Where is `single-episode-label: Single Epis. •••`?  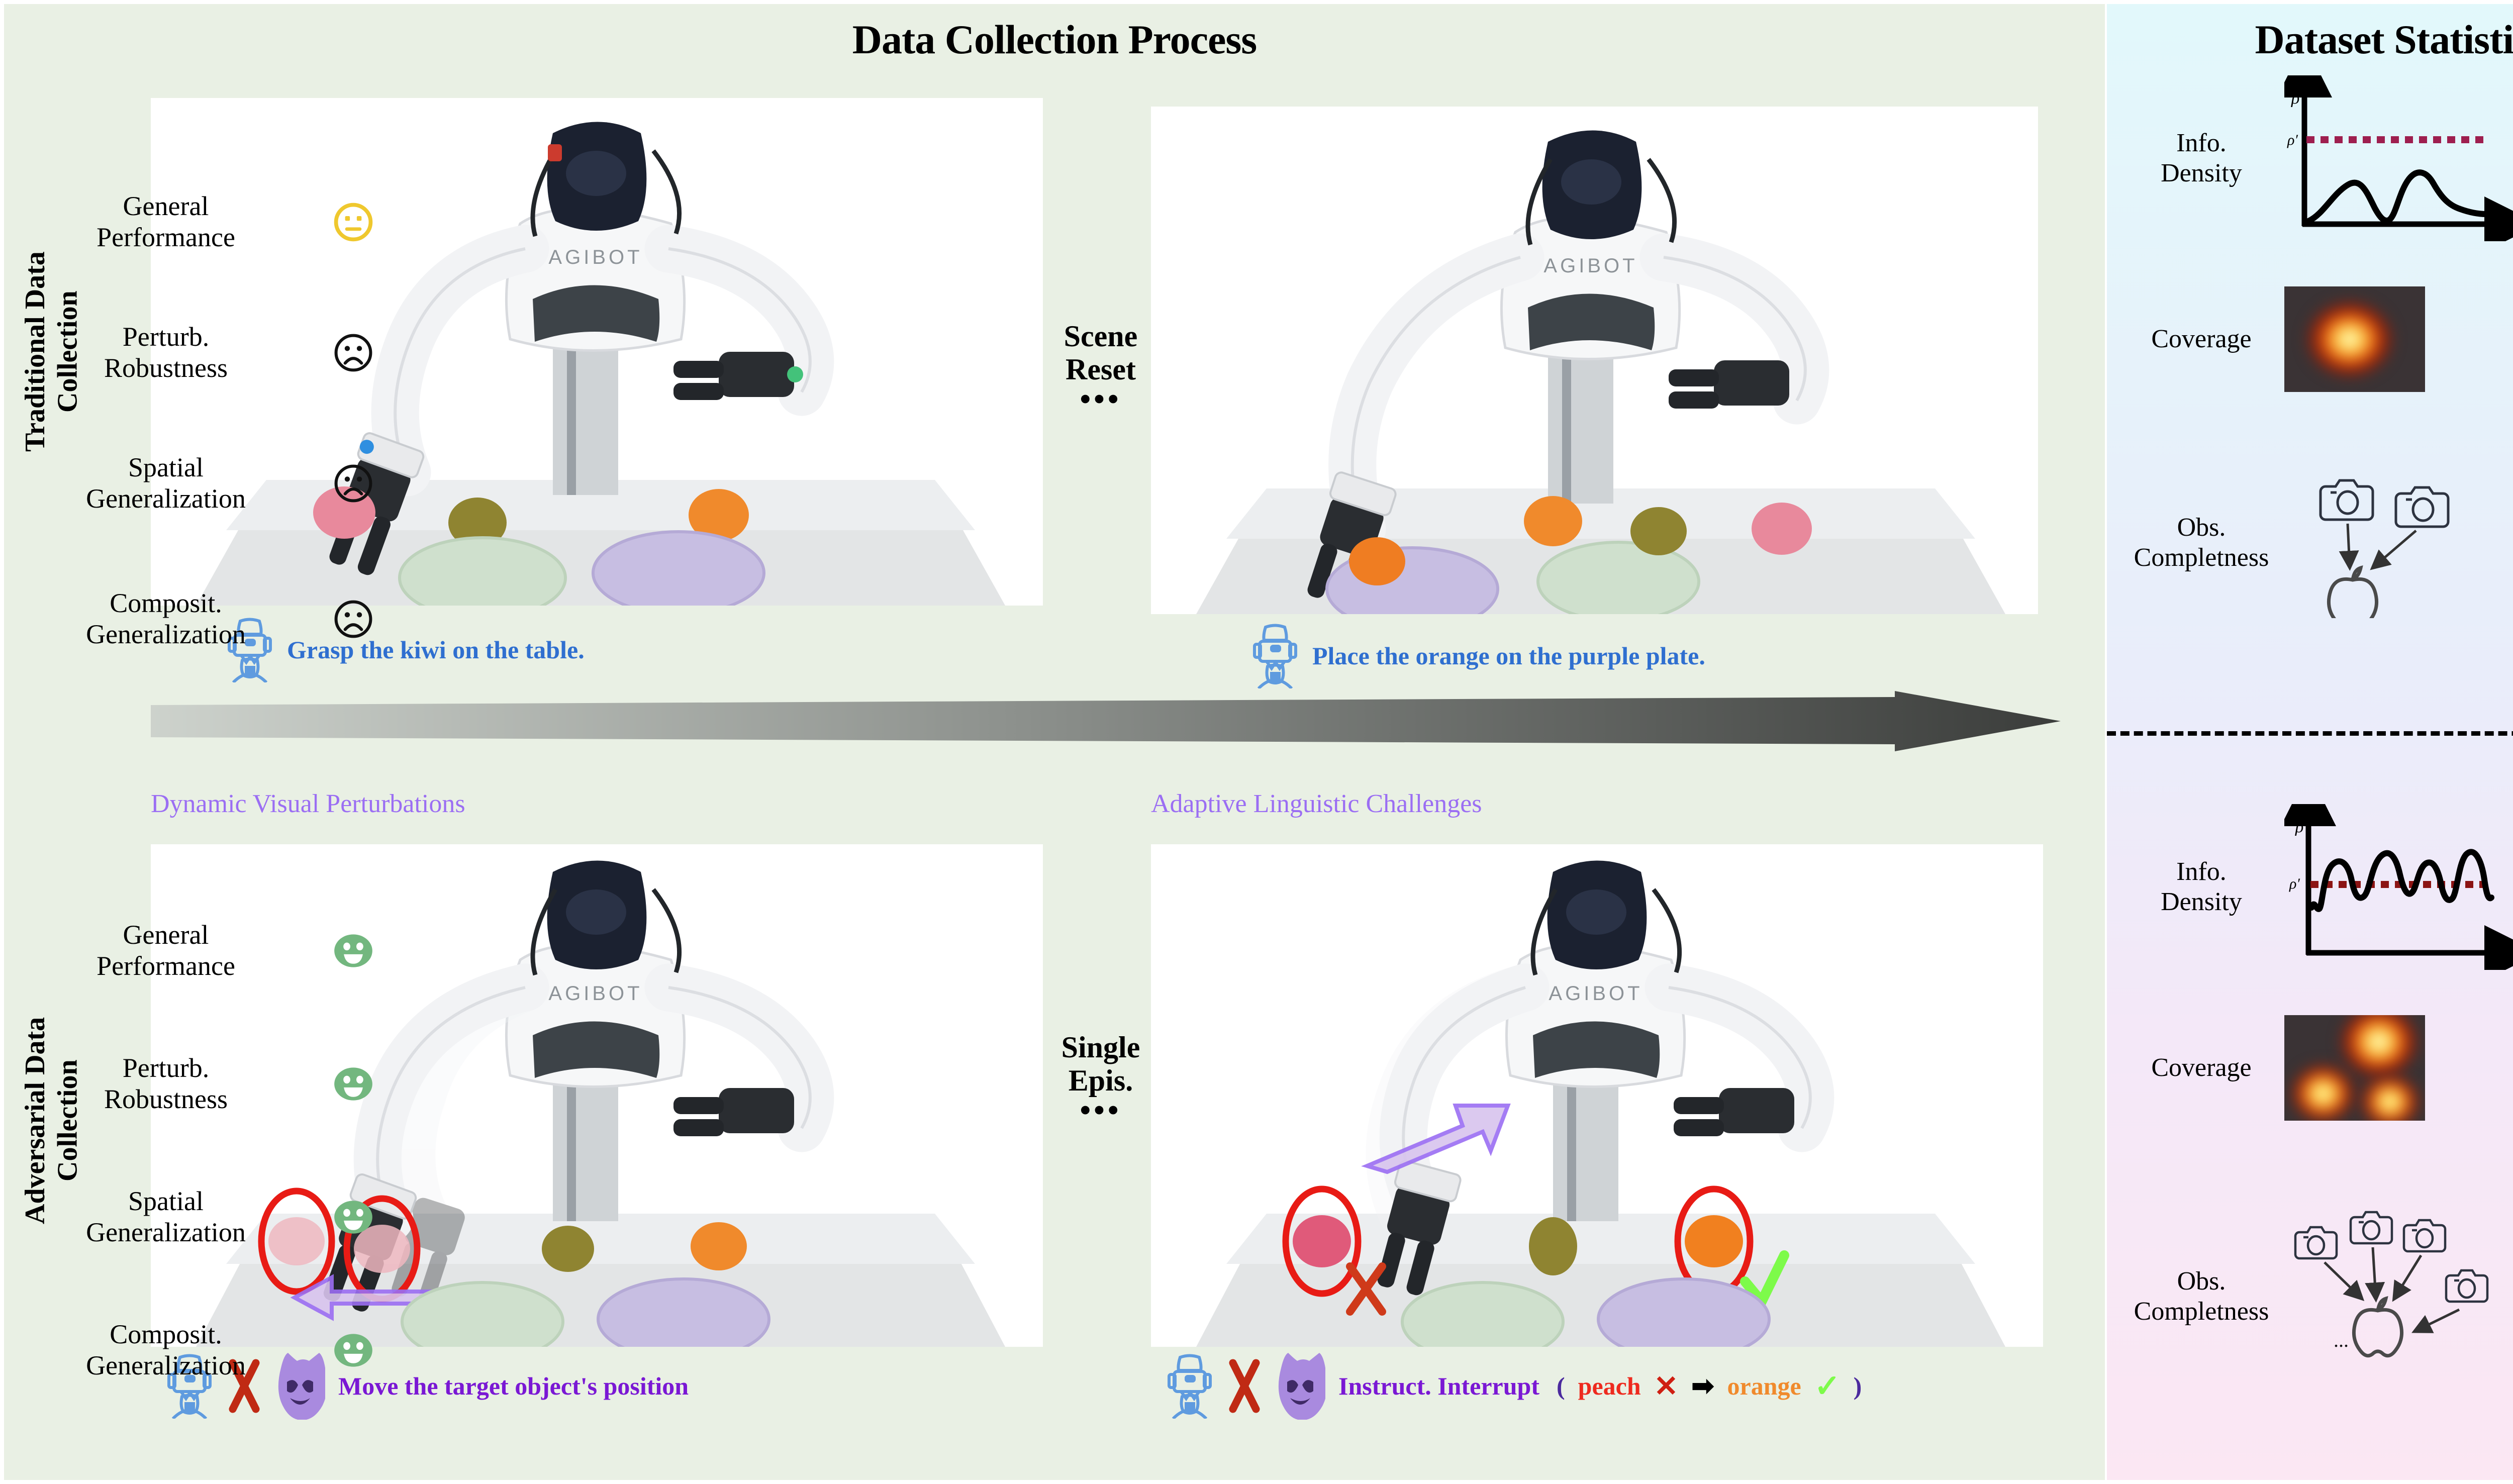 single-episode-label: Single Epis. ••• is located at coordinates (1101, 1078).